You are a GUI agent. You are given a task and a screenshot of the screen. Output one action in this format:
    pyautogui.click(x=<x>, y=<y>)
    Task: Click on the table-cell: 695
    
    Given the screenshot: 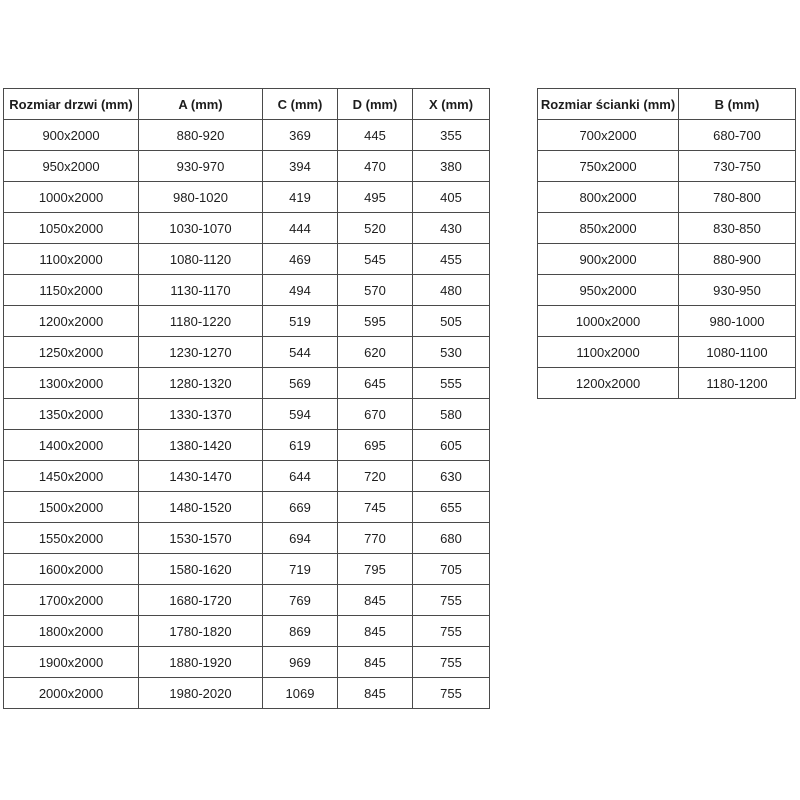 What is the action you would take?
    pyautogui.click(x=375, y=445)
    